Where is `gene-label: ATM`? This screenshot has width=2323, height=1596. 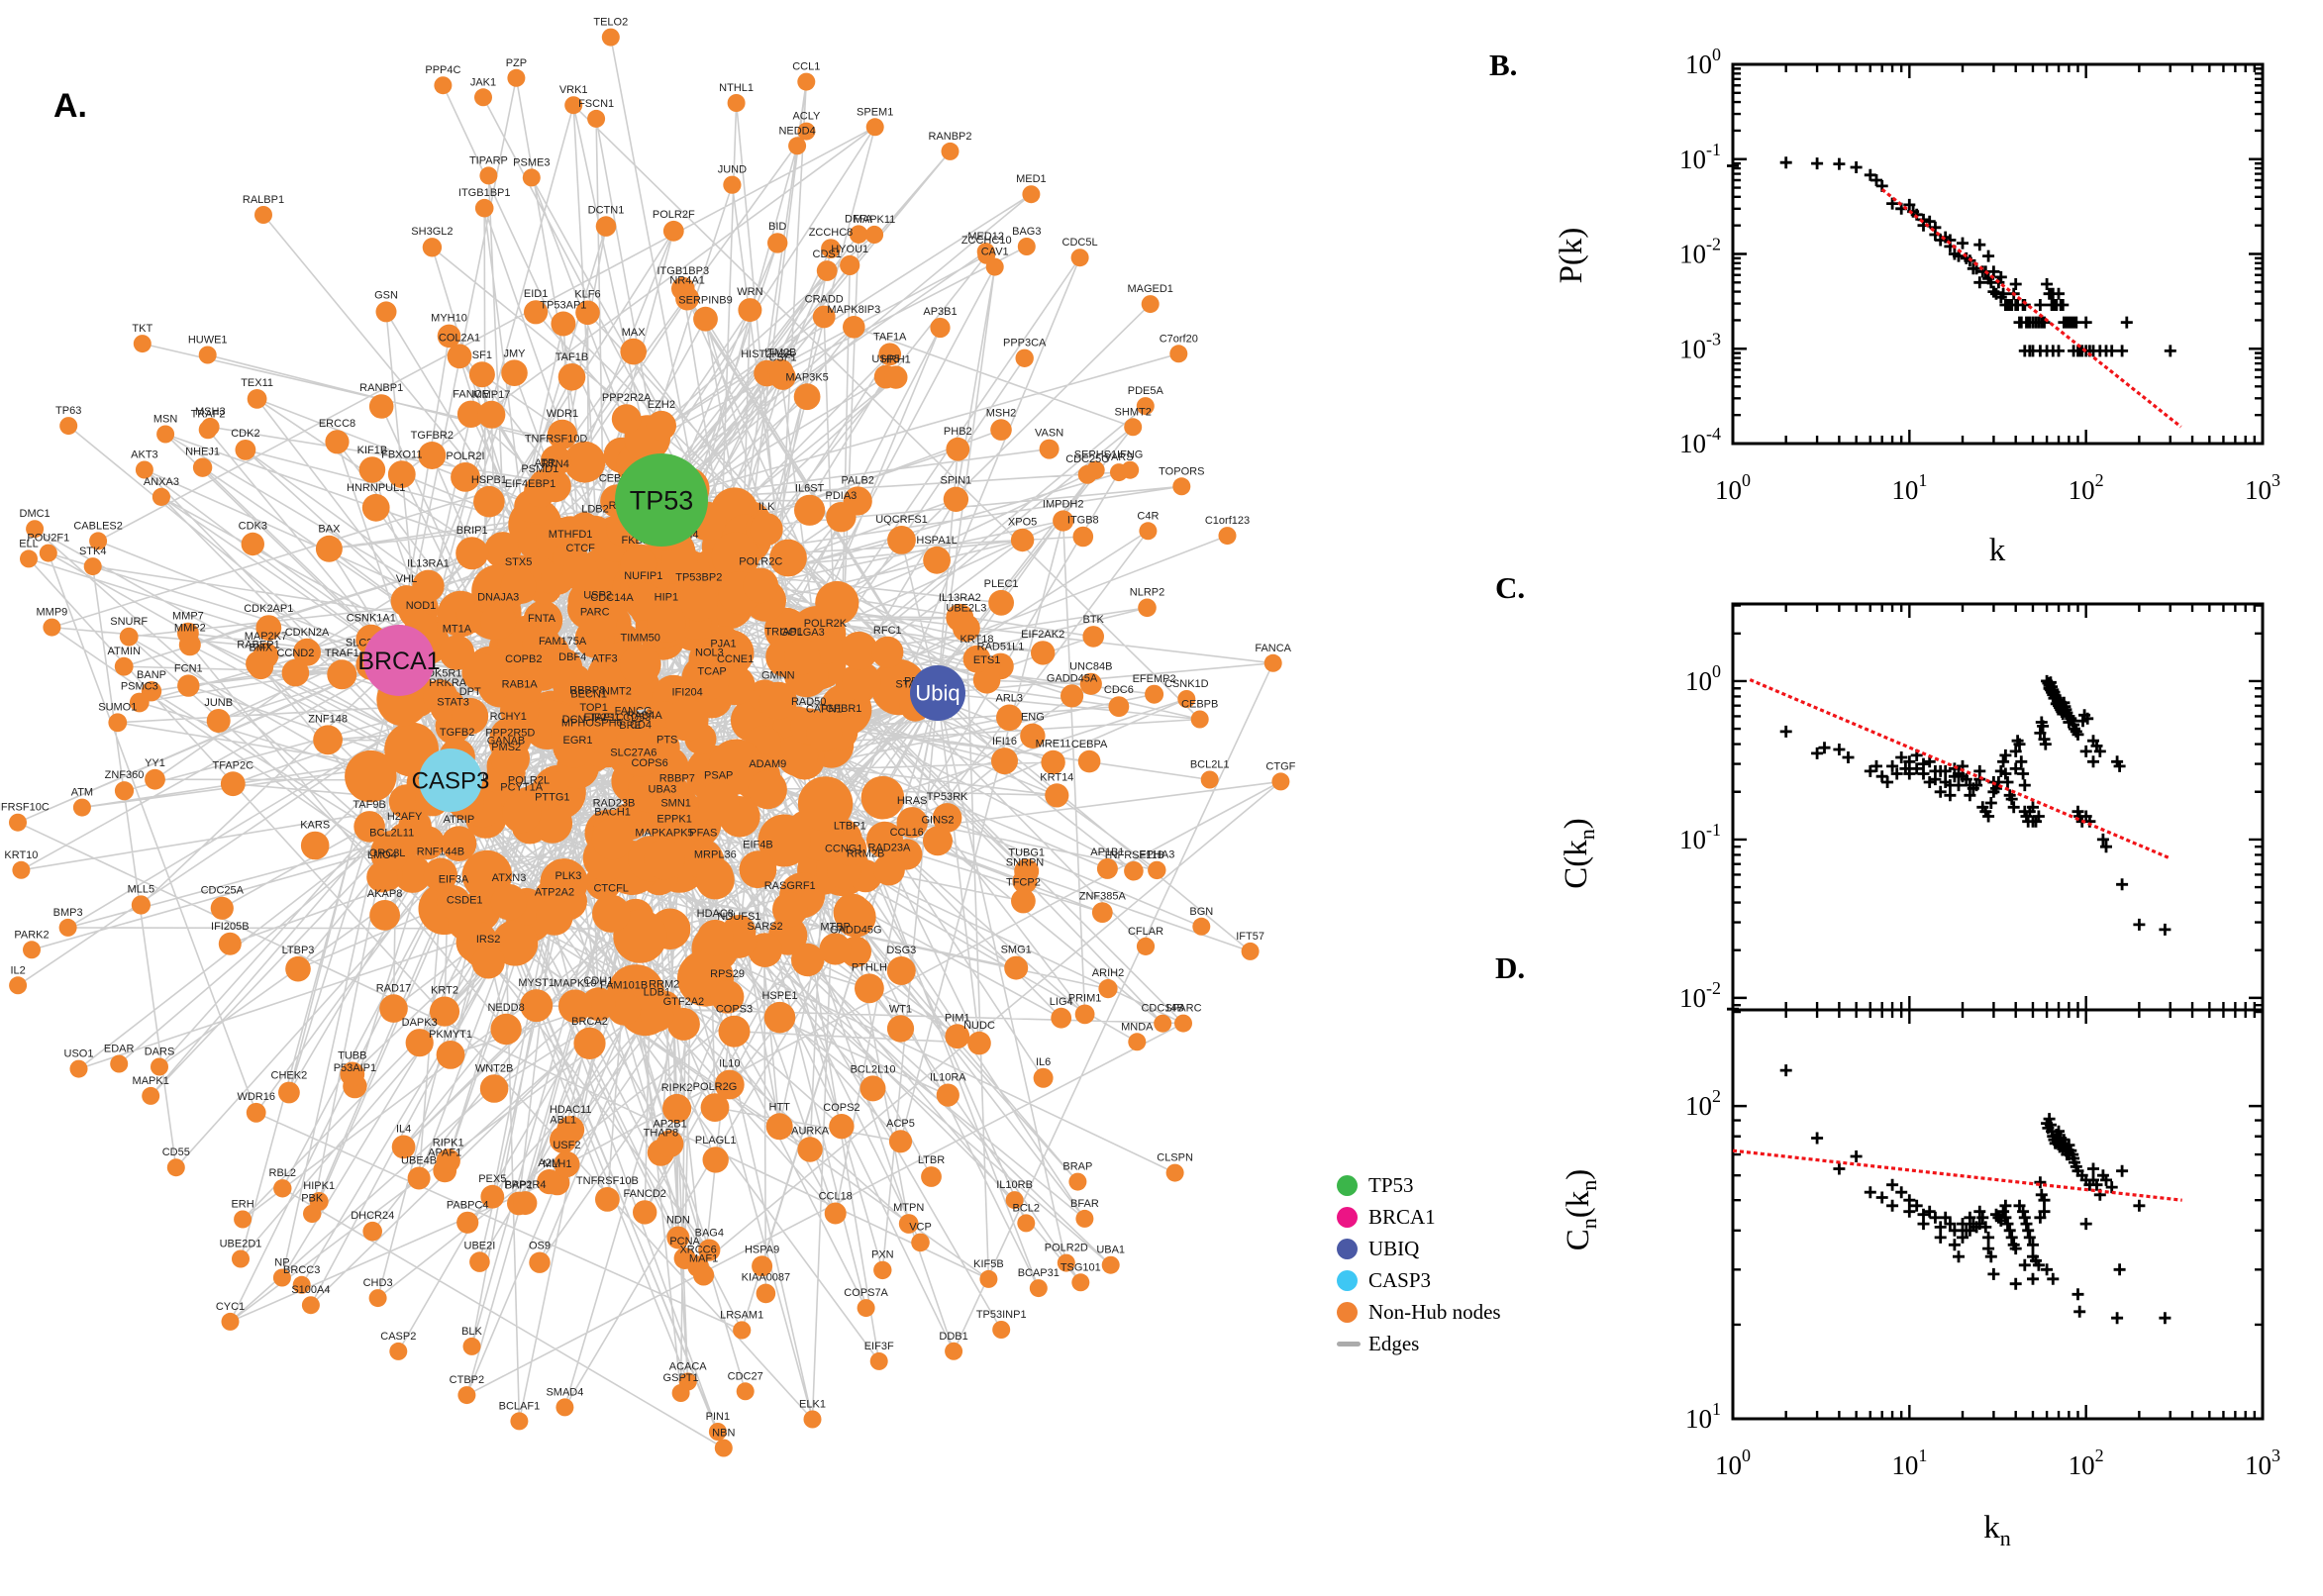
gene-label: ATM is located at coordinates (82, 793).